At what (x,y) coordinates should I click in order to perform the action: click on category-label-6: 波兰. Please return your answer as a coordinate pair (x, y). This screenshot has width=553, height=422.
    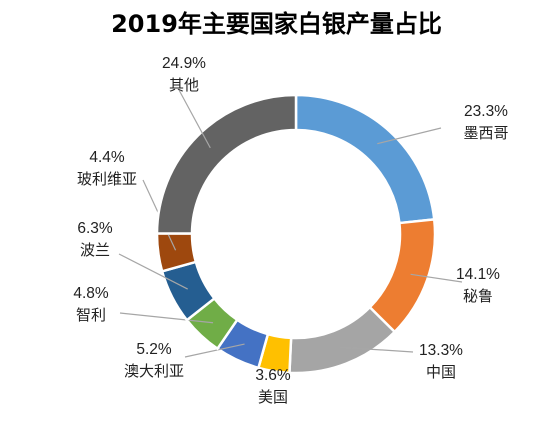
    Looking at the image, I should click on (95, 250).